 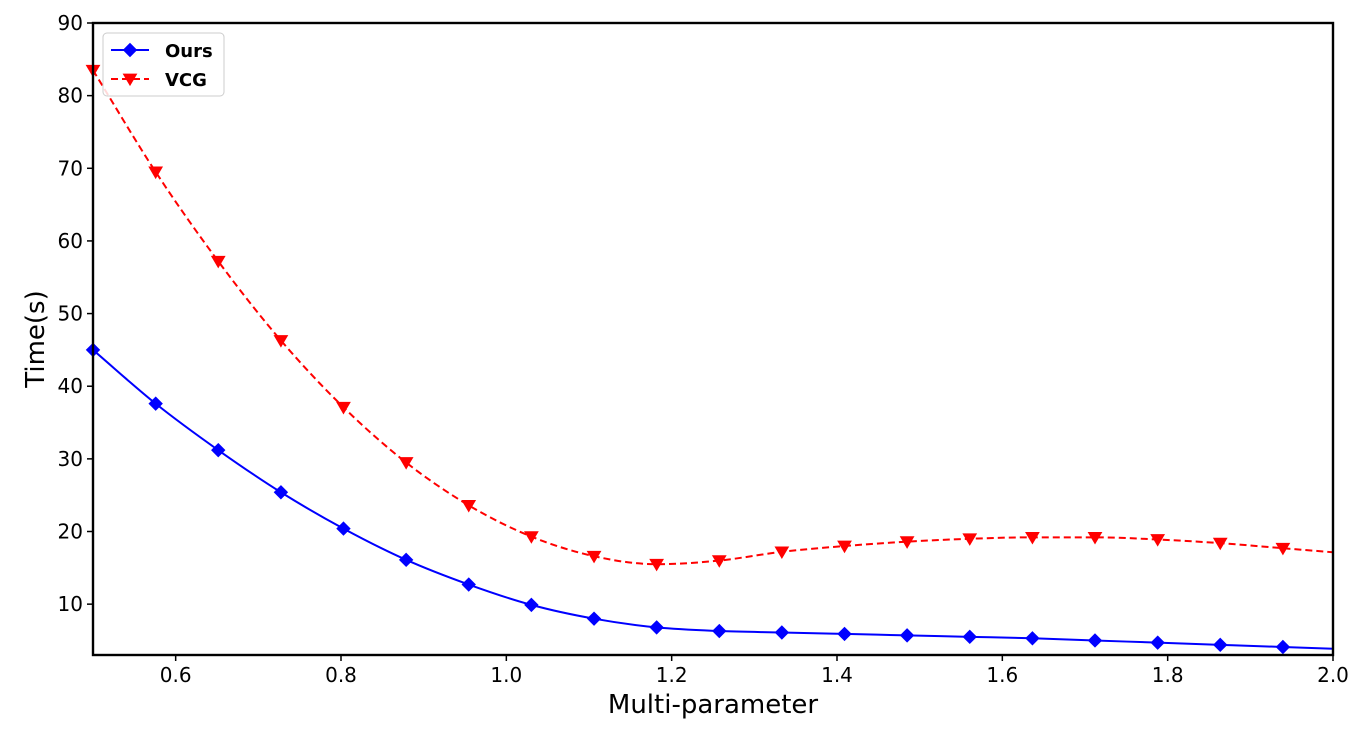 What do you see at coordinates (70, 459) in the screenshot?
I see `y-tick-label: 30` at bounding box center [70, 459].